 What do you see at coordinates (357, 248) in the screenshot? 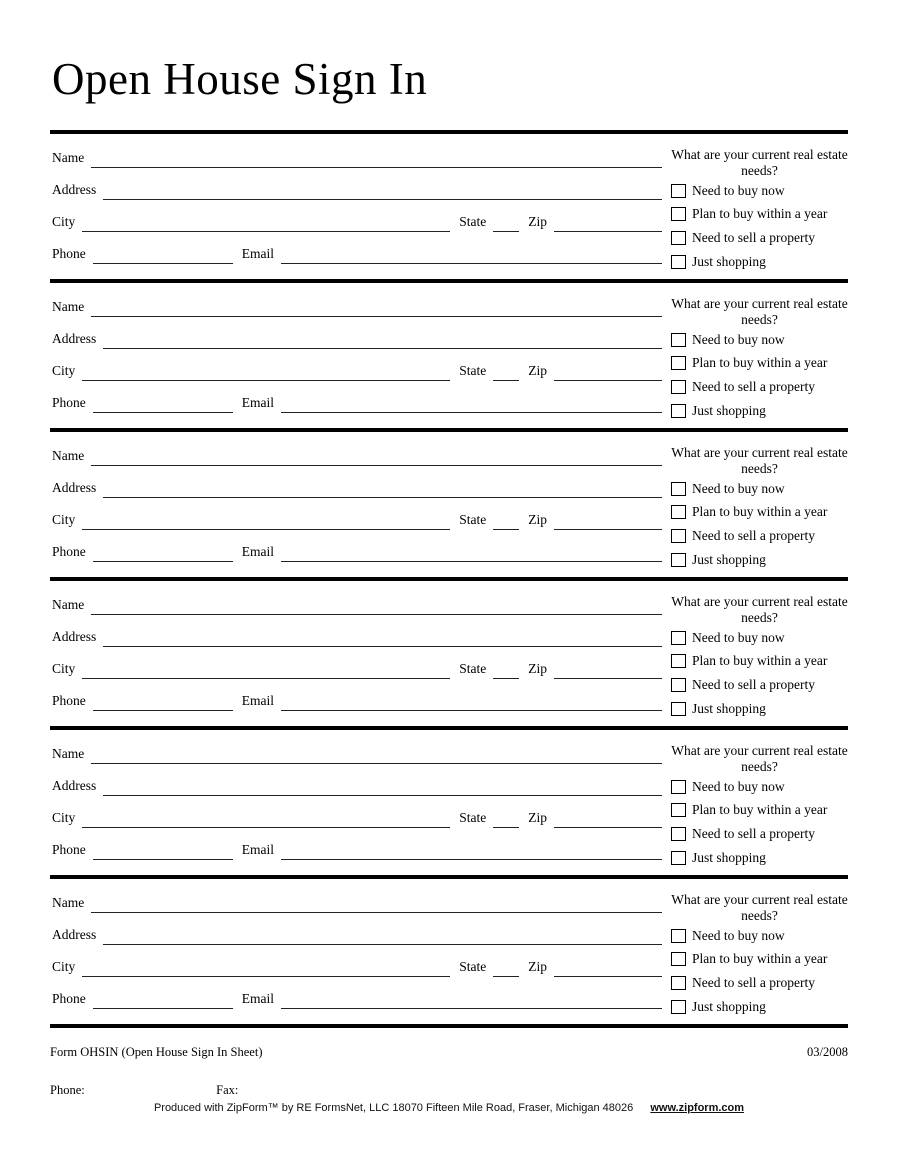
I see `phone-email-row: Phone Email` at bounding box center [357, 248].